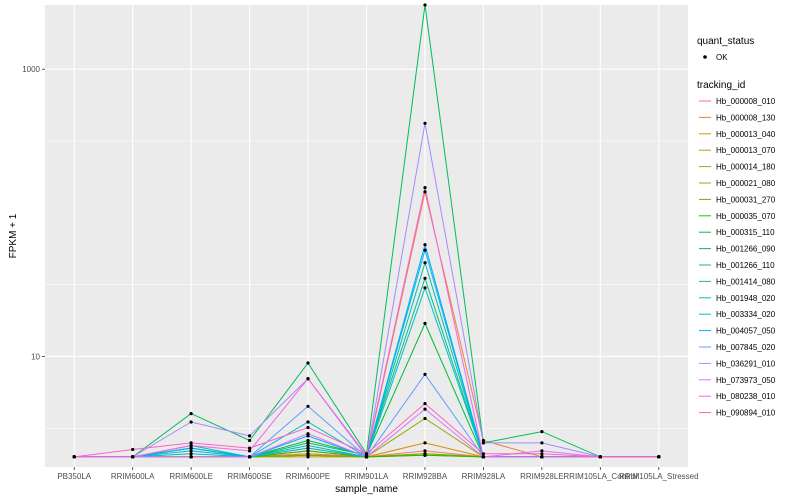 Image resolution: width=800 pixels, height=500 pixels. Describe the element at coordinates (746, 363) in the screenshot. I see `legend-label: Hb_036291_010` at that location.